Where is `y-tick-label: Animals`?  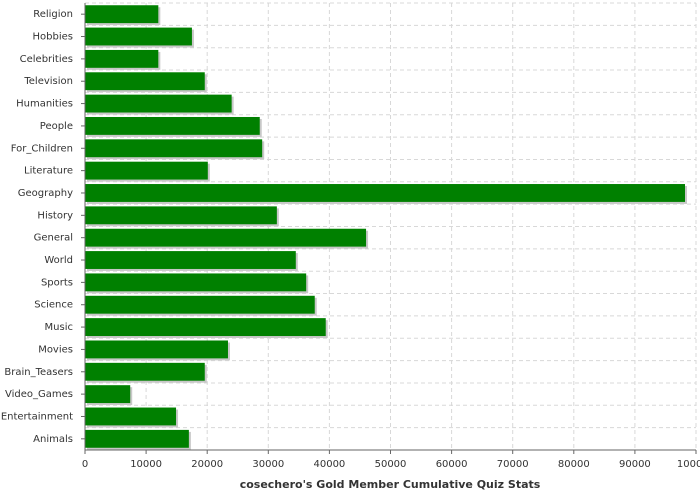
y-tick-label: Animals is located at coordinates (53, 439).